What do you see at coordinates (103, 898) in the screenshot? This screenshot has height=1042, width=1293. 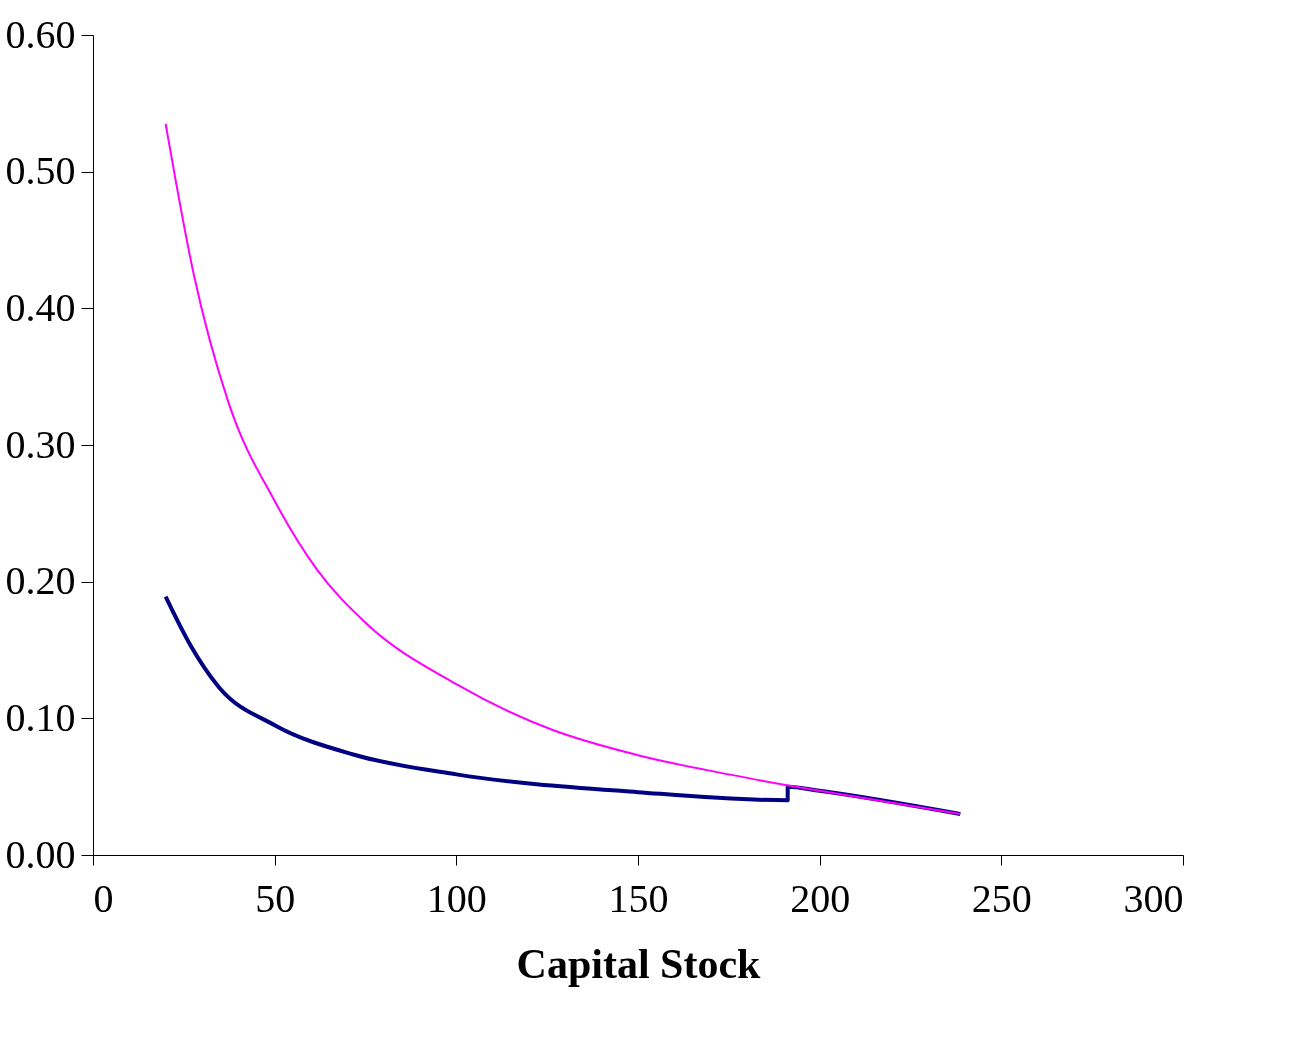 I see `x-tick-label: 0` at bounding box center [103, 898].